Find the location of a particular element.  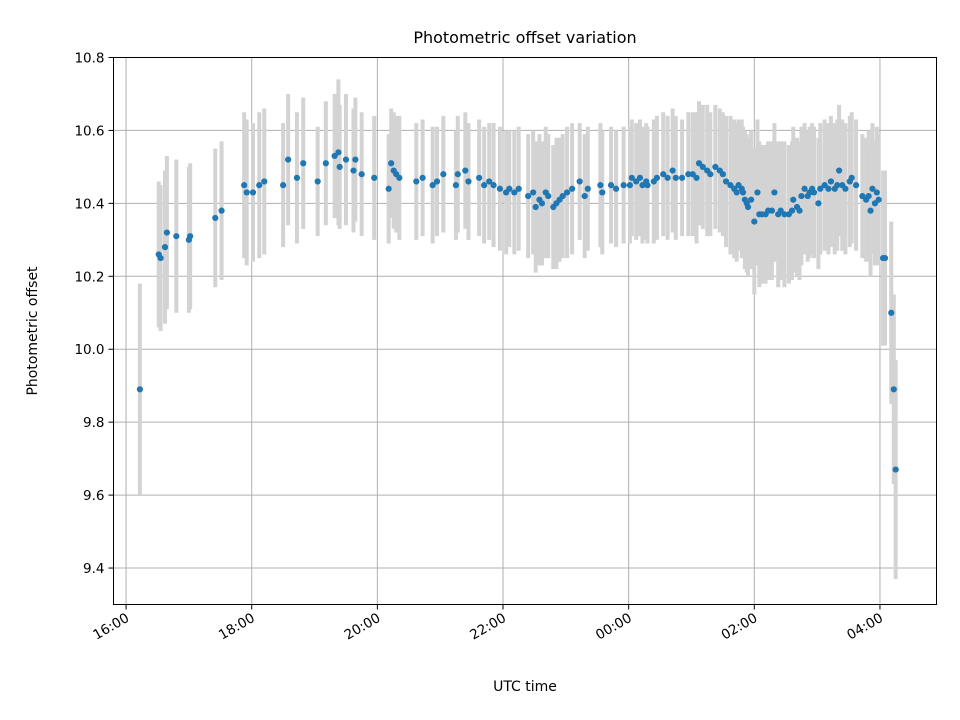

x-axis-ticks: 16:00 18:00 20:00 22:00 00:00 02:00 04:00 is located at coordinates (488, 623).